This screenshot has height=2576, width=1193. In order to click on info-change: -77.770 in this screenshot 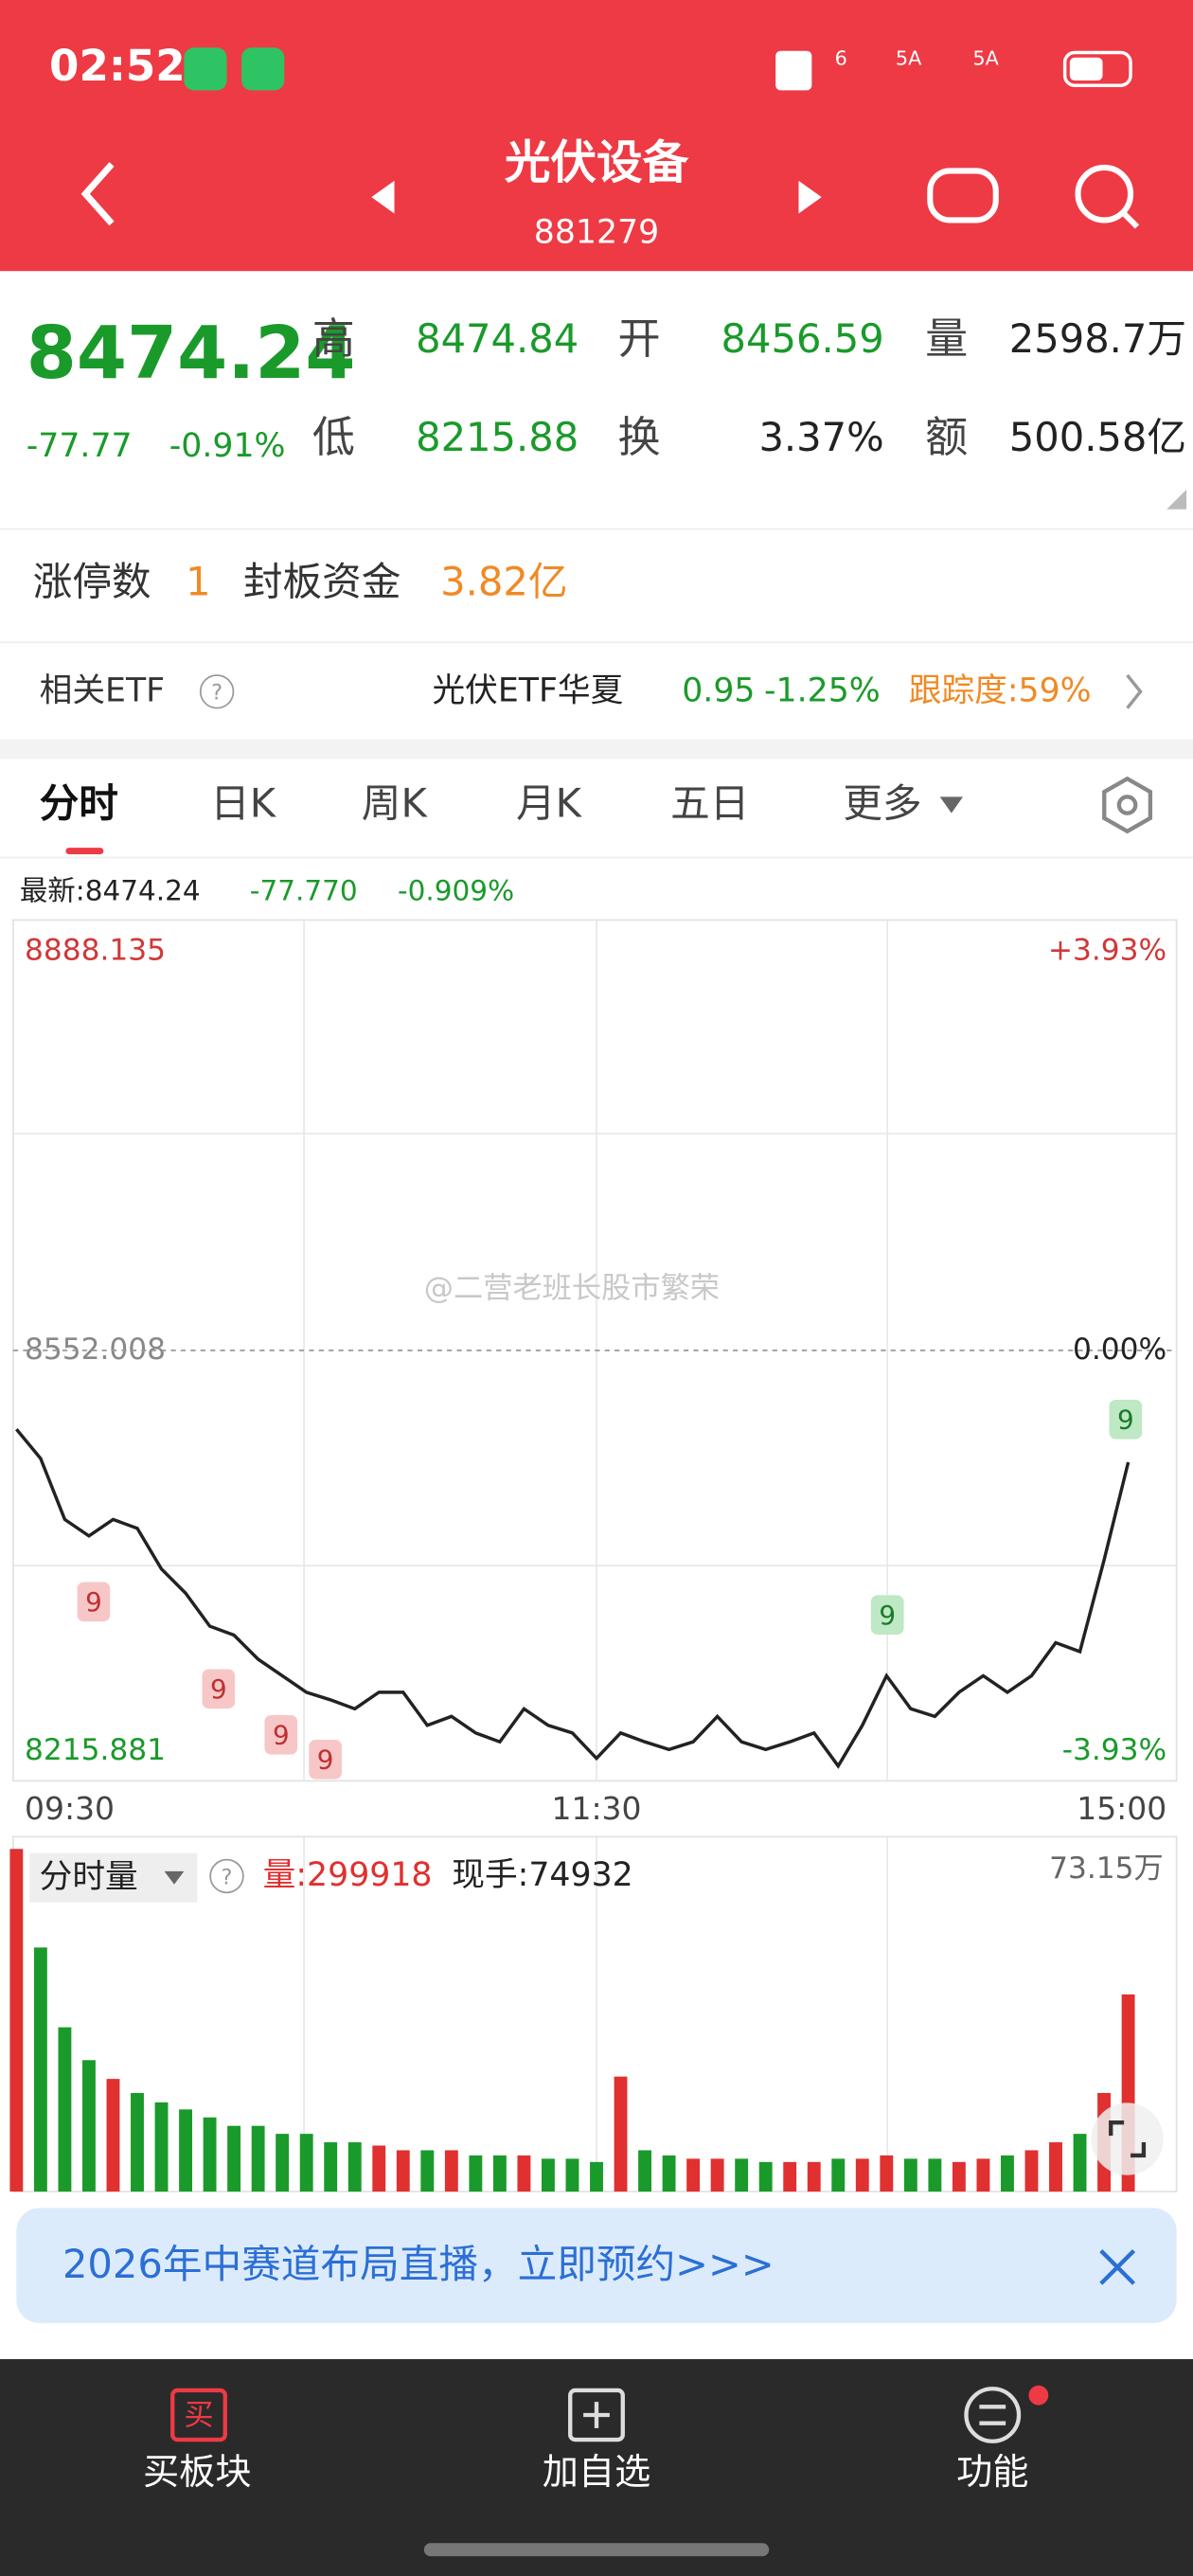, I will do `click(304, 890)`.